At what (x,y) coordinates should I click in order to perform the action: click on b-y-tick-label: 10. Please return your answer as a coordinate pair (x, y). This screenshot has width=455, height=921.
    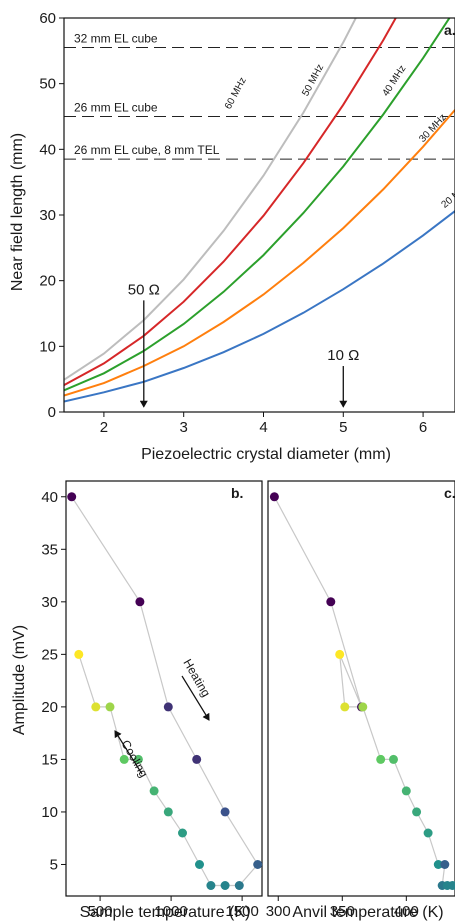
    Looking at the image, I should click on (49, 812).